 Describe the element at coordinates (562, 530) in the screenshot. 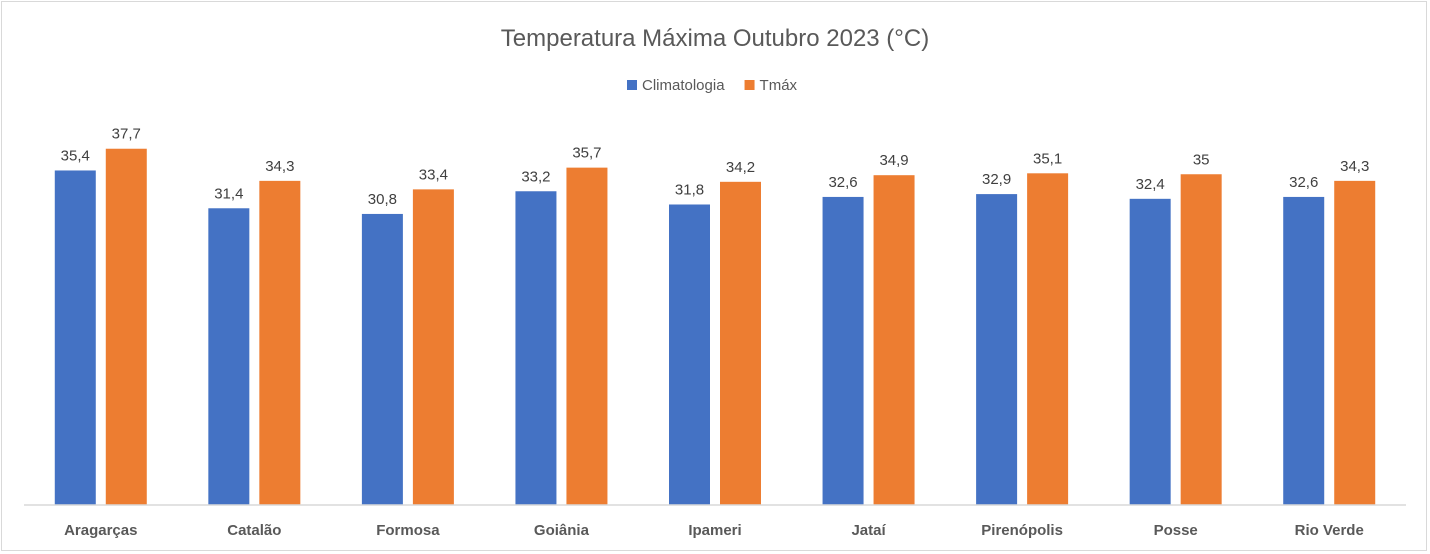

I see `category-label: Goiânia` at that location.